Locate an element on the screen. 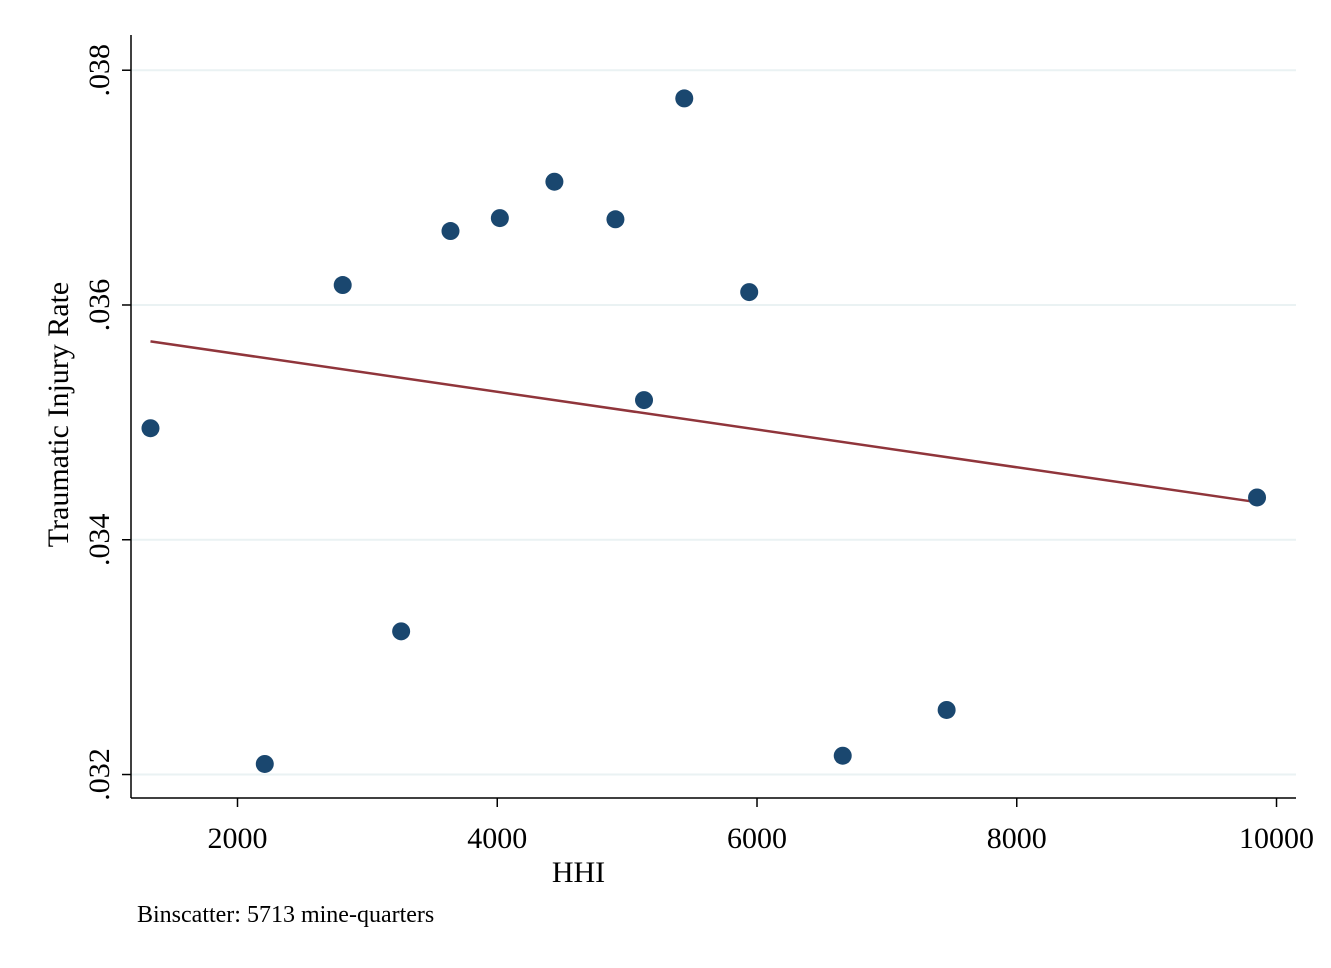  x-tick-label: 2000 is located at coordinates (237, 838).